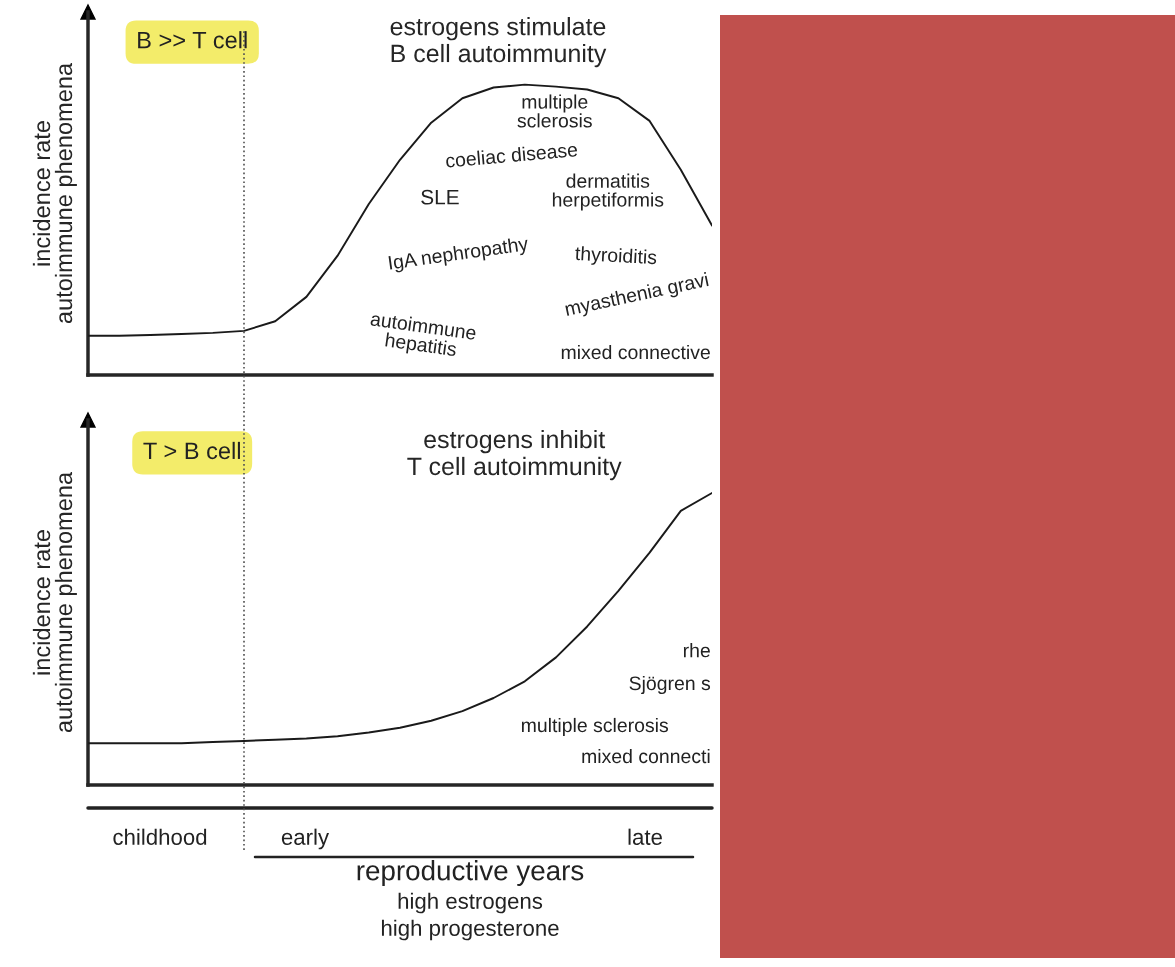 The width and height of the screenshot is (1175, 967). Describe the element at coordinates (459, 255) in the screenshot. I see `annotation: IgA nephropathy` at that location.